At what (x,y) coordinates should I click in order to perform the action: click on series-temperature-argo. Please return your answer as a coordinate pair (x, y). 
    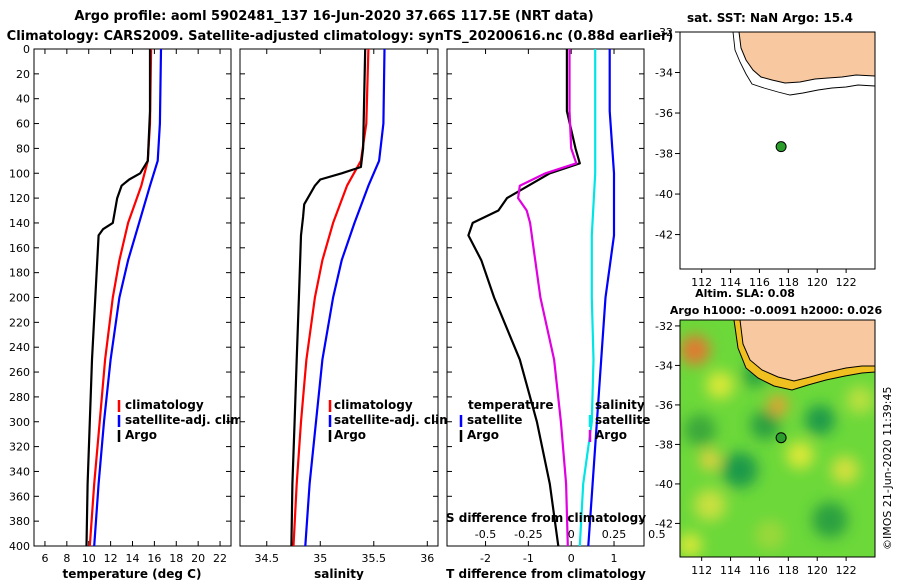
    Looking at the image, I should click on (524, 298).